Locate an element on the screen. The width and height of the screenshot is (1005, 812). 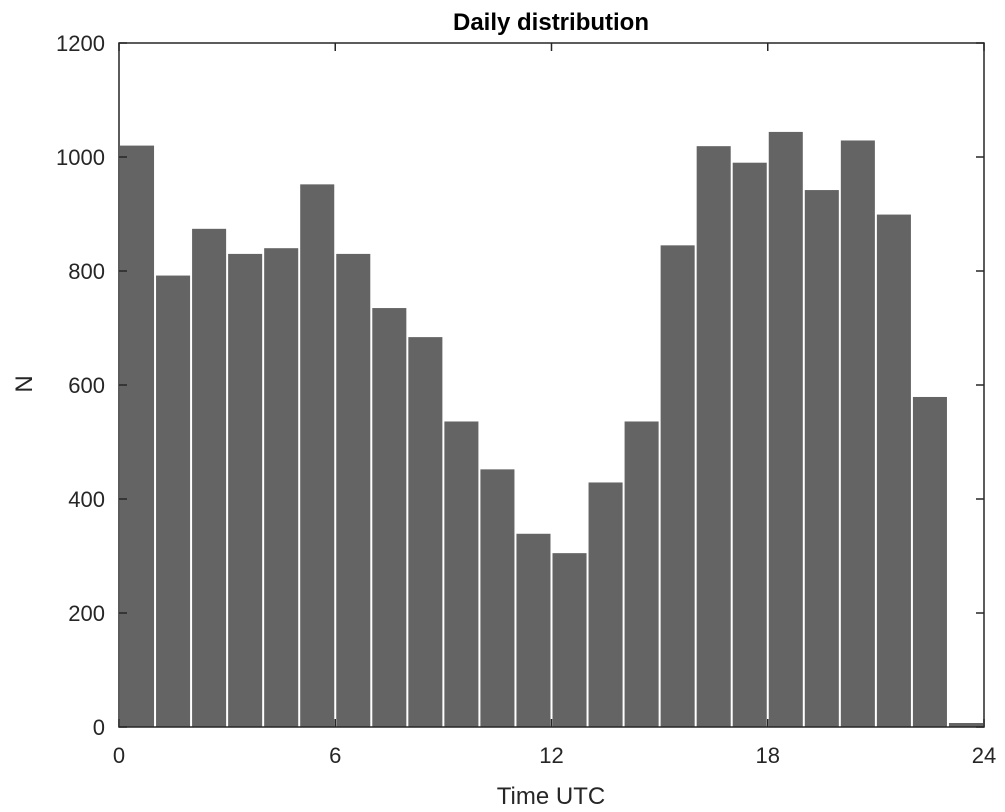
x-tick-label: 0 is located at coordinates (119, 755).